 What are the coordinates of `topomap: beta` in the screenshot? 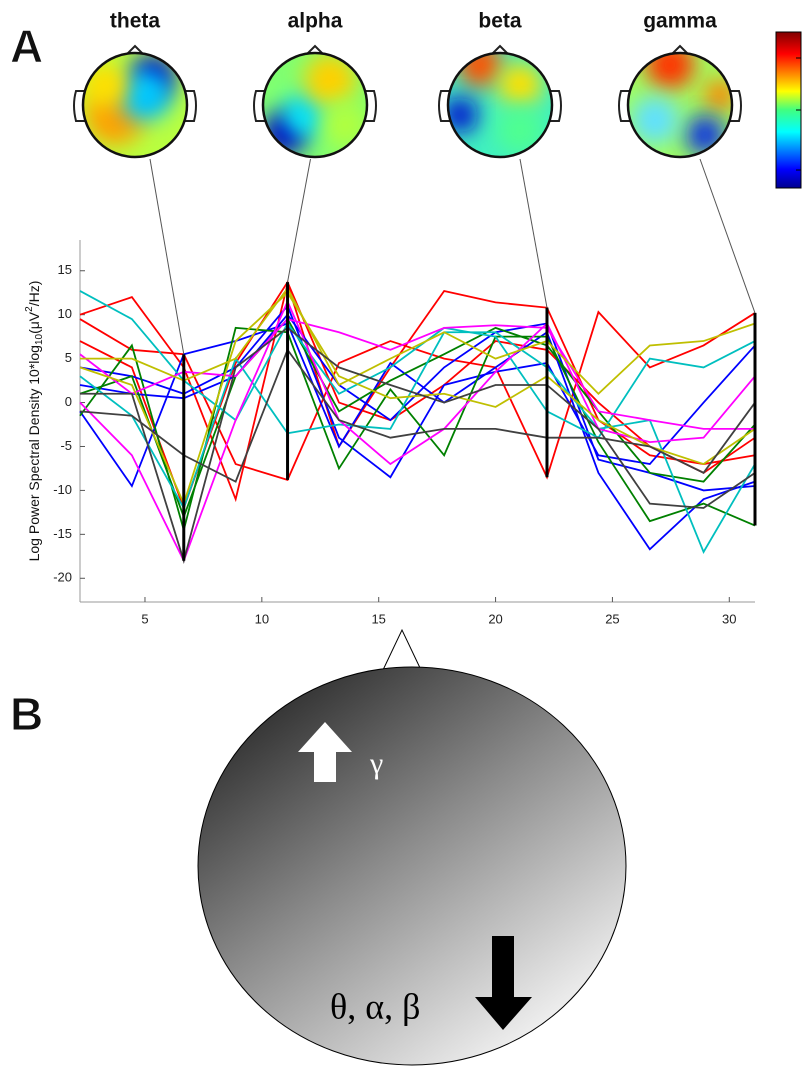 It's located at (500, 84).